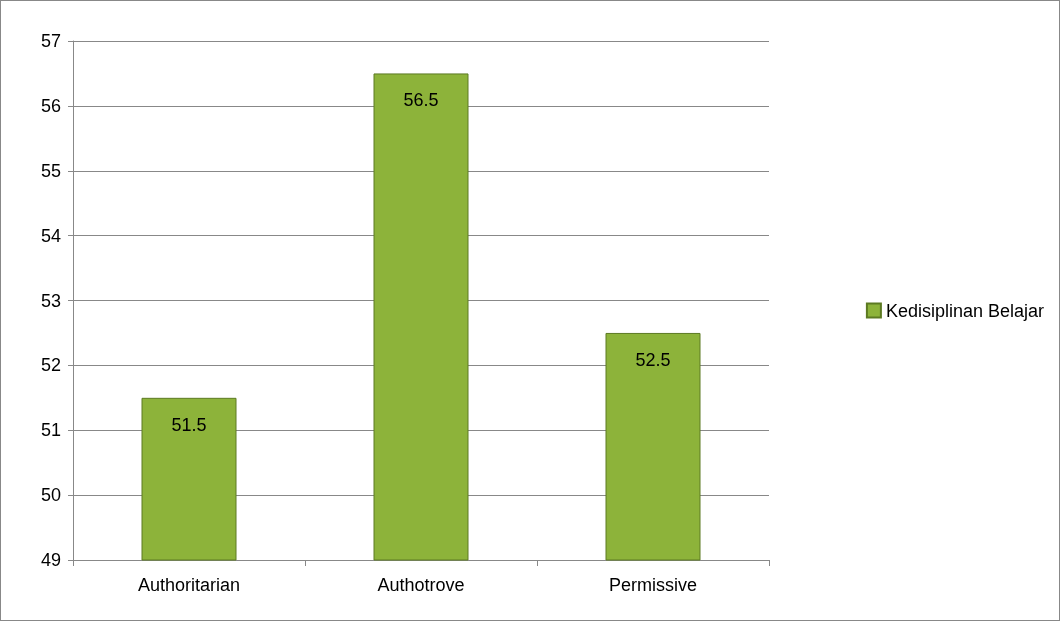 Image resolution: width=1060 pixels, height=621 pixels. I want to click on y-tick-label: 50, so click(50, 495).